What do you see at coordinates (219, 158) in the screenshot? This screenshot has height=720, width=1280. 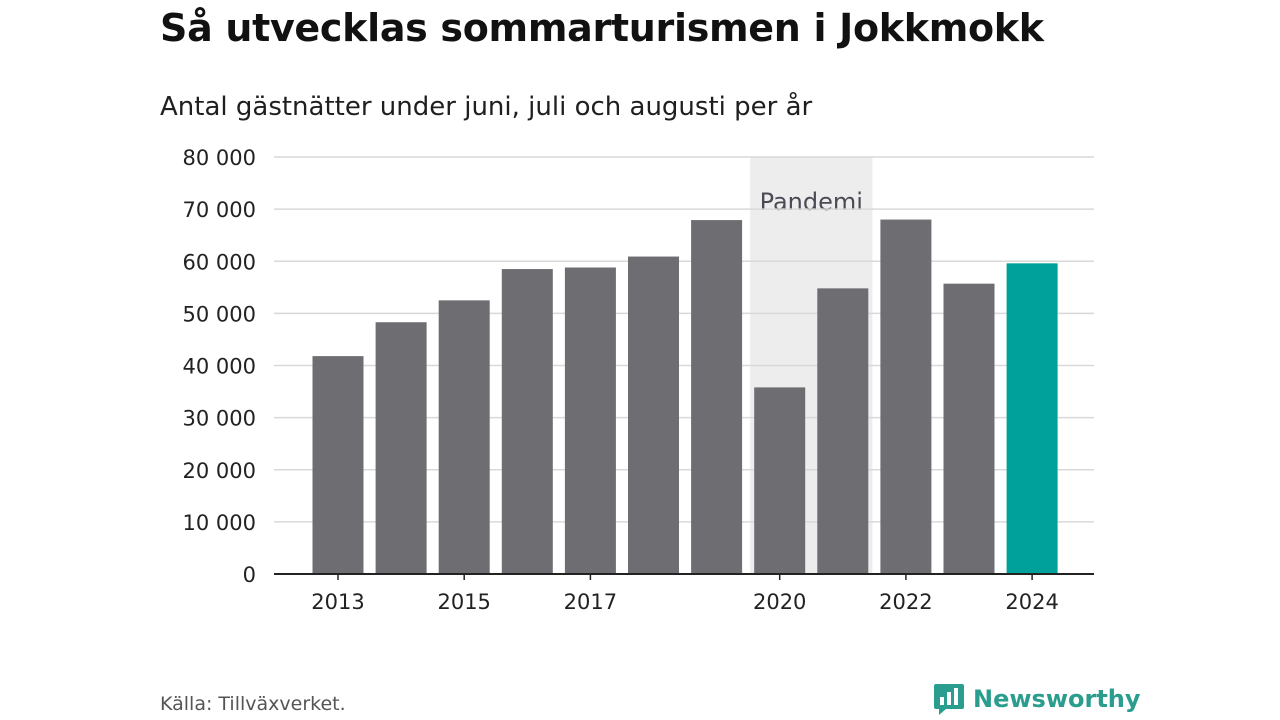 I see `y-tick-label: 80 000` at bounding box center [219, 158].